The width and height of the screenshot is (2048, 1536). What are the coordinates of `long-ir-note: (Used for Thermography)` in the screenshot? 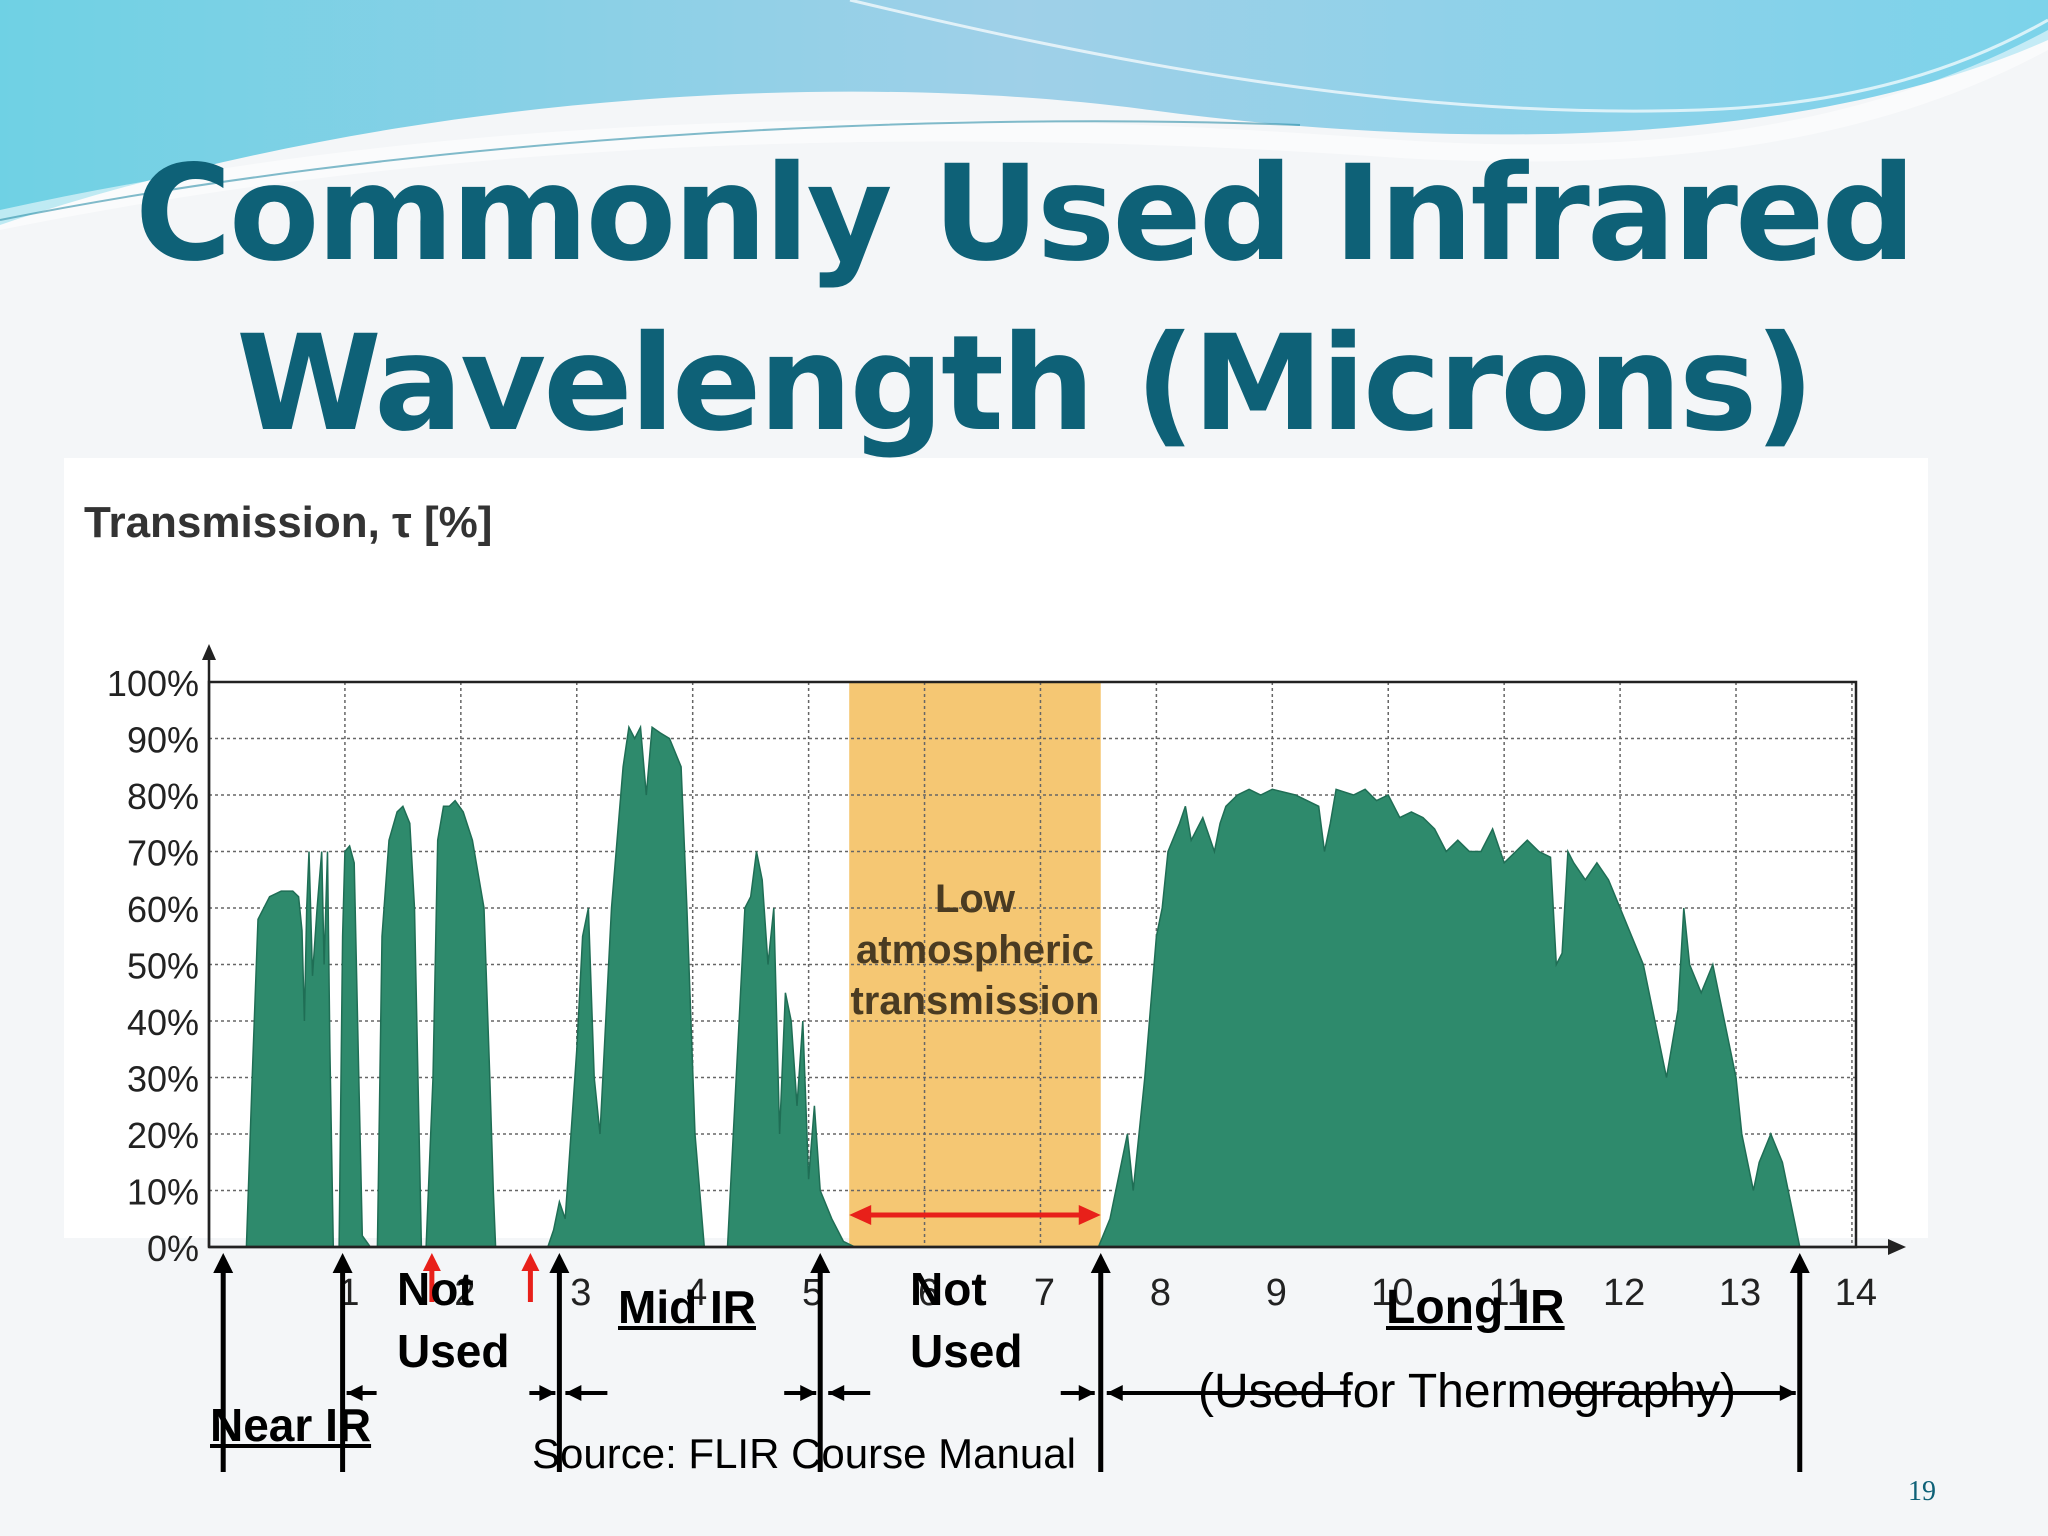 It's located at (1467, 1391).